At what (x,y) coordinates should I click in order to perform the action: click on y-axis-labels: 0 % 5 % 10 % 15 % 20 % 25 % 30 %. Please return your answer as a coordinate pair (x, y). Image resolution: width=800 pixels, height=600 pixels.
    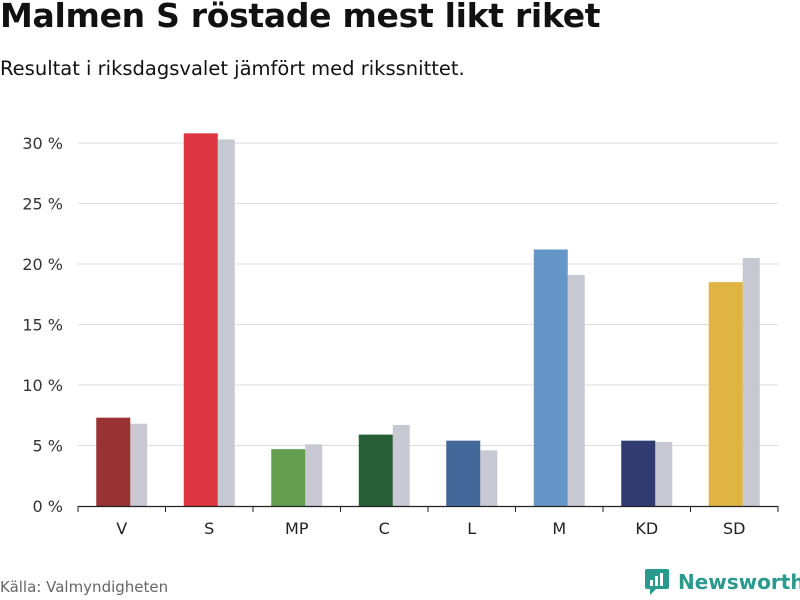
    Looking at the image, I should click on (42, 325).